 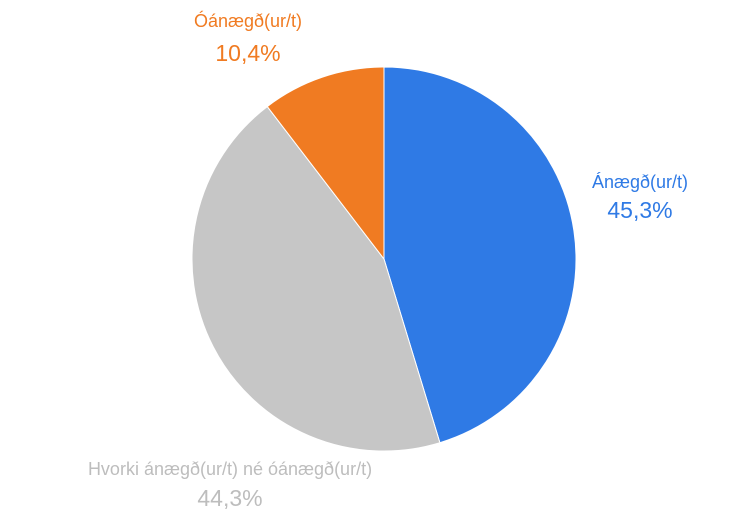 What do you see at coordinates (247, 53) in the screenshot?
I see `slice-value-label: 10,4%` at bounding box center [247, 53].